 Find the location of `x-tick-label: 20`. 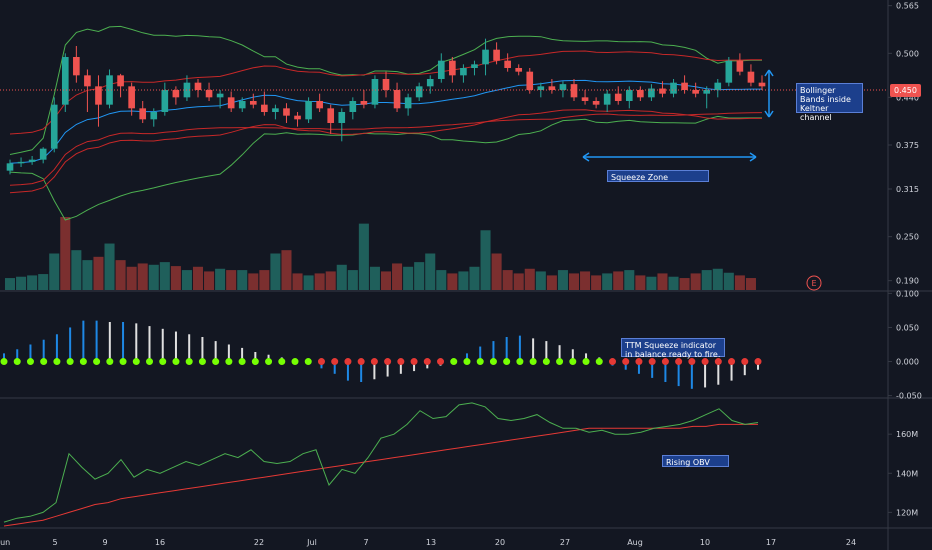

x-tick-label: 20 is located at coordinates (500, 542).